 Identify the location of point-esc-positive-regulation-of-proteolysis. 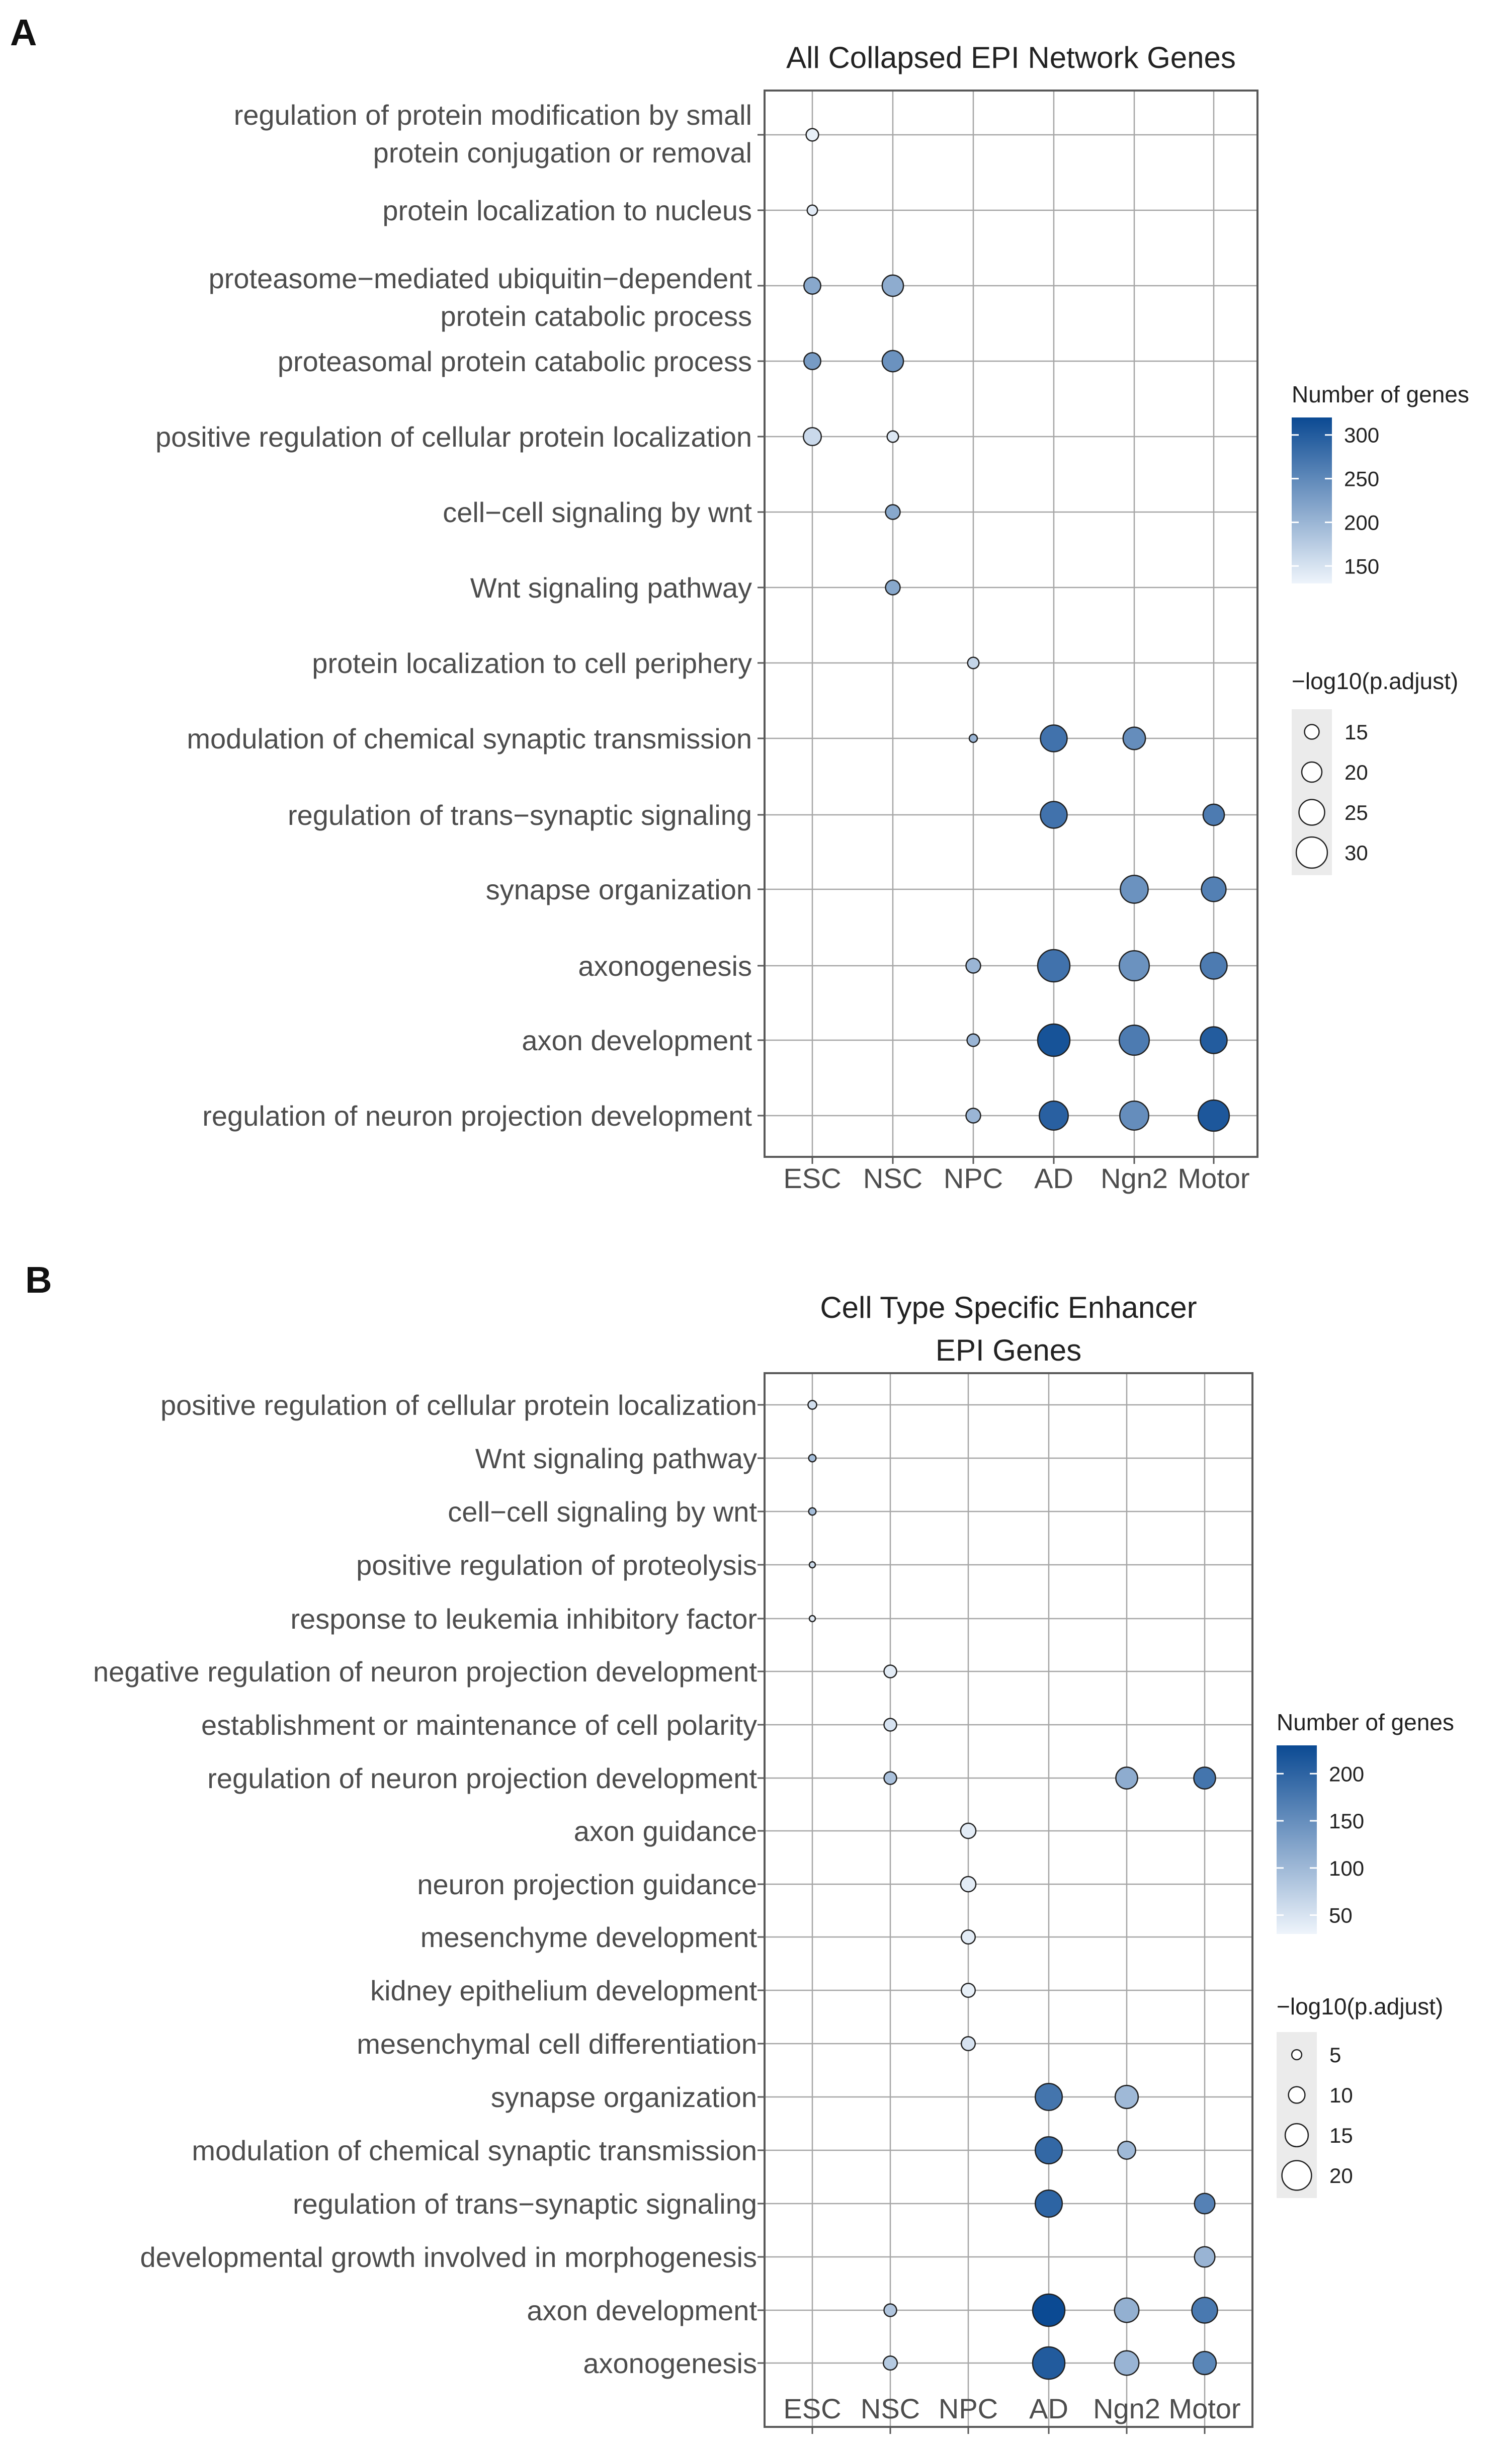
(812, 1565).